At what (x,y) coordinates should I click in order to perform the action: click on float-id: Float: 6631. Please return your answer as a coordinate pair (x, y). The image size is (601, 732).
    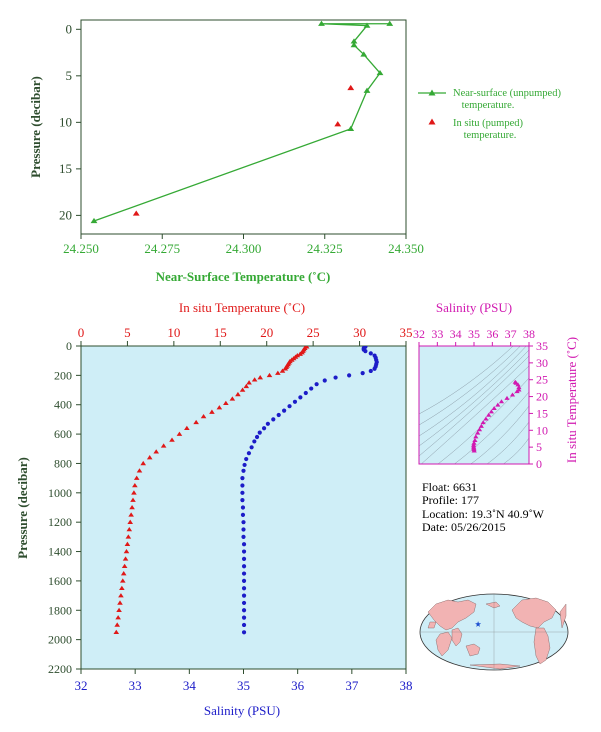
    Looking at the image, I should click on (449, 487).